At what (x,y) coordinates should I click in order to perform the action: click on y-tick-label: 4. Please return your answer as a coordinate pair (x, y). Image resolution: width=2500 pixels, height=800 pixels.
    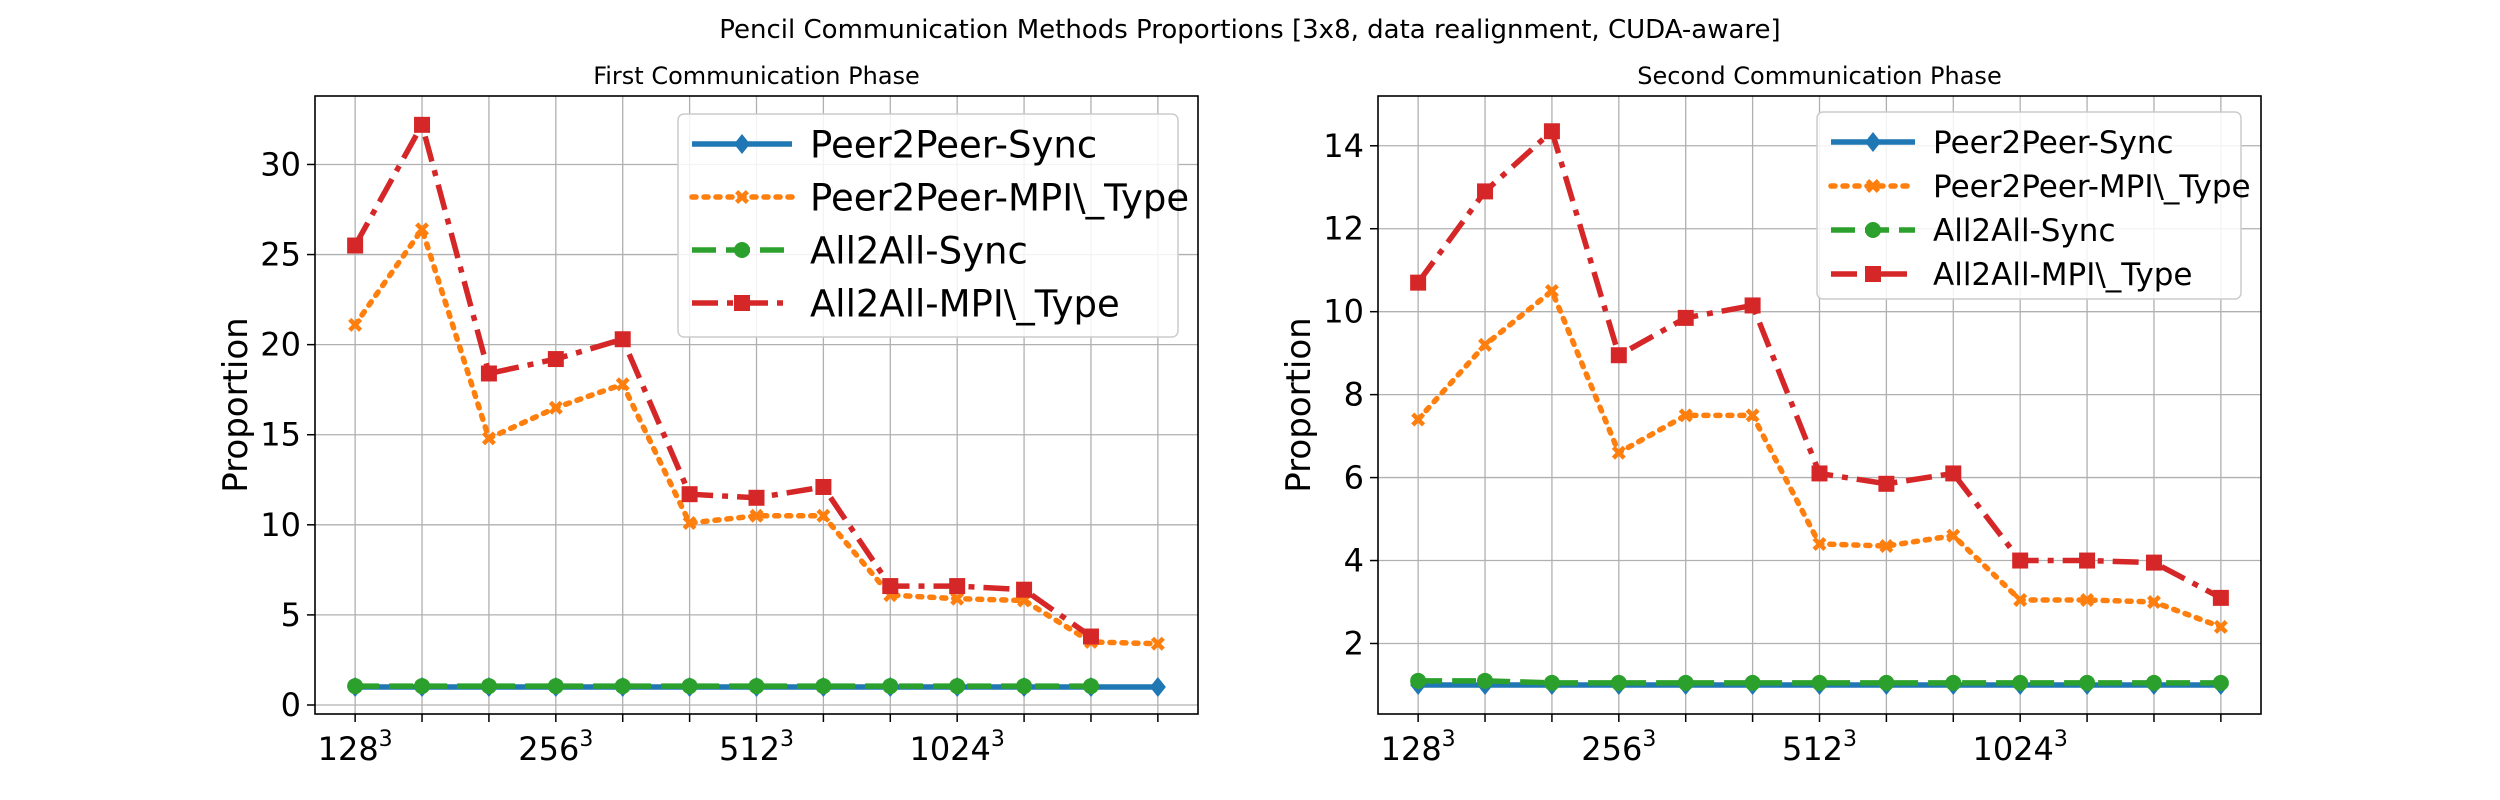
    Looking at the image, I should click on (1354, 561).